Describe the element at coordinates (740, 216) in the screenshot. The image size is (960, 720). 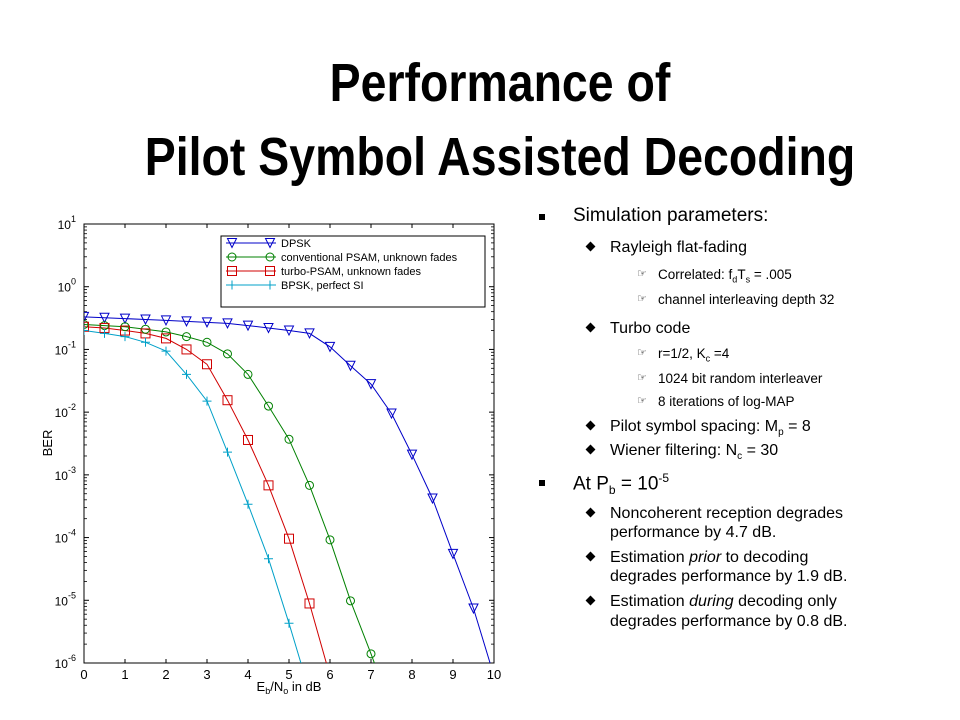
I see `bullet-simulation-parameters: Simulation parameters:` at that location.